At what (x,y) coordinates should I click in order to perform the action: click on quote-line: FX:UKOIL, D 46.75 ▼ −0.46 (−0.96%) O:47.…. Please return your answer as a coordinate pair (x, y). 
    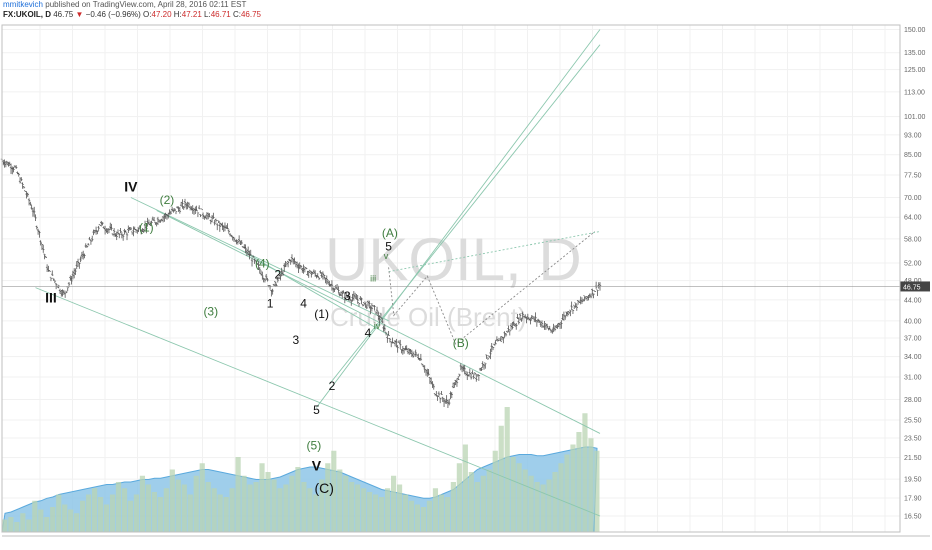
    Looking at the image, I should click on (132, 15).